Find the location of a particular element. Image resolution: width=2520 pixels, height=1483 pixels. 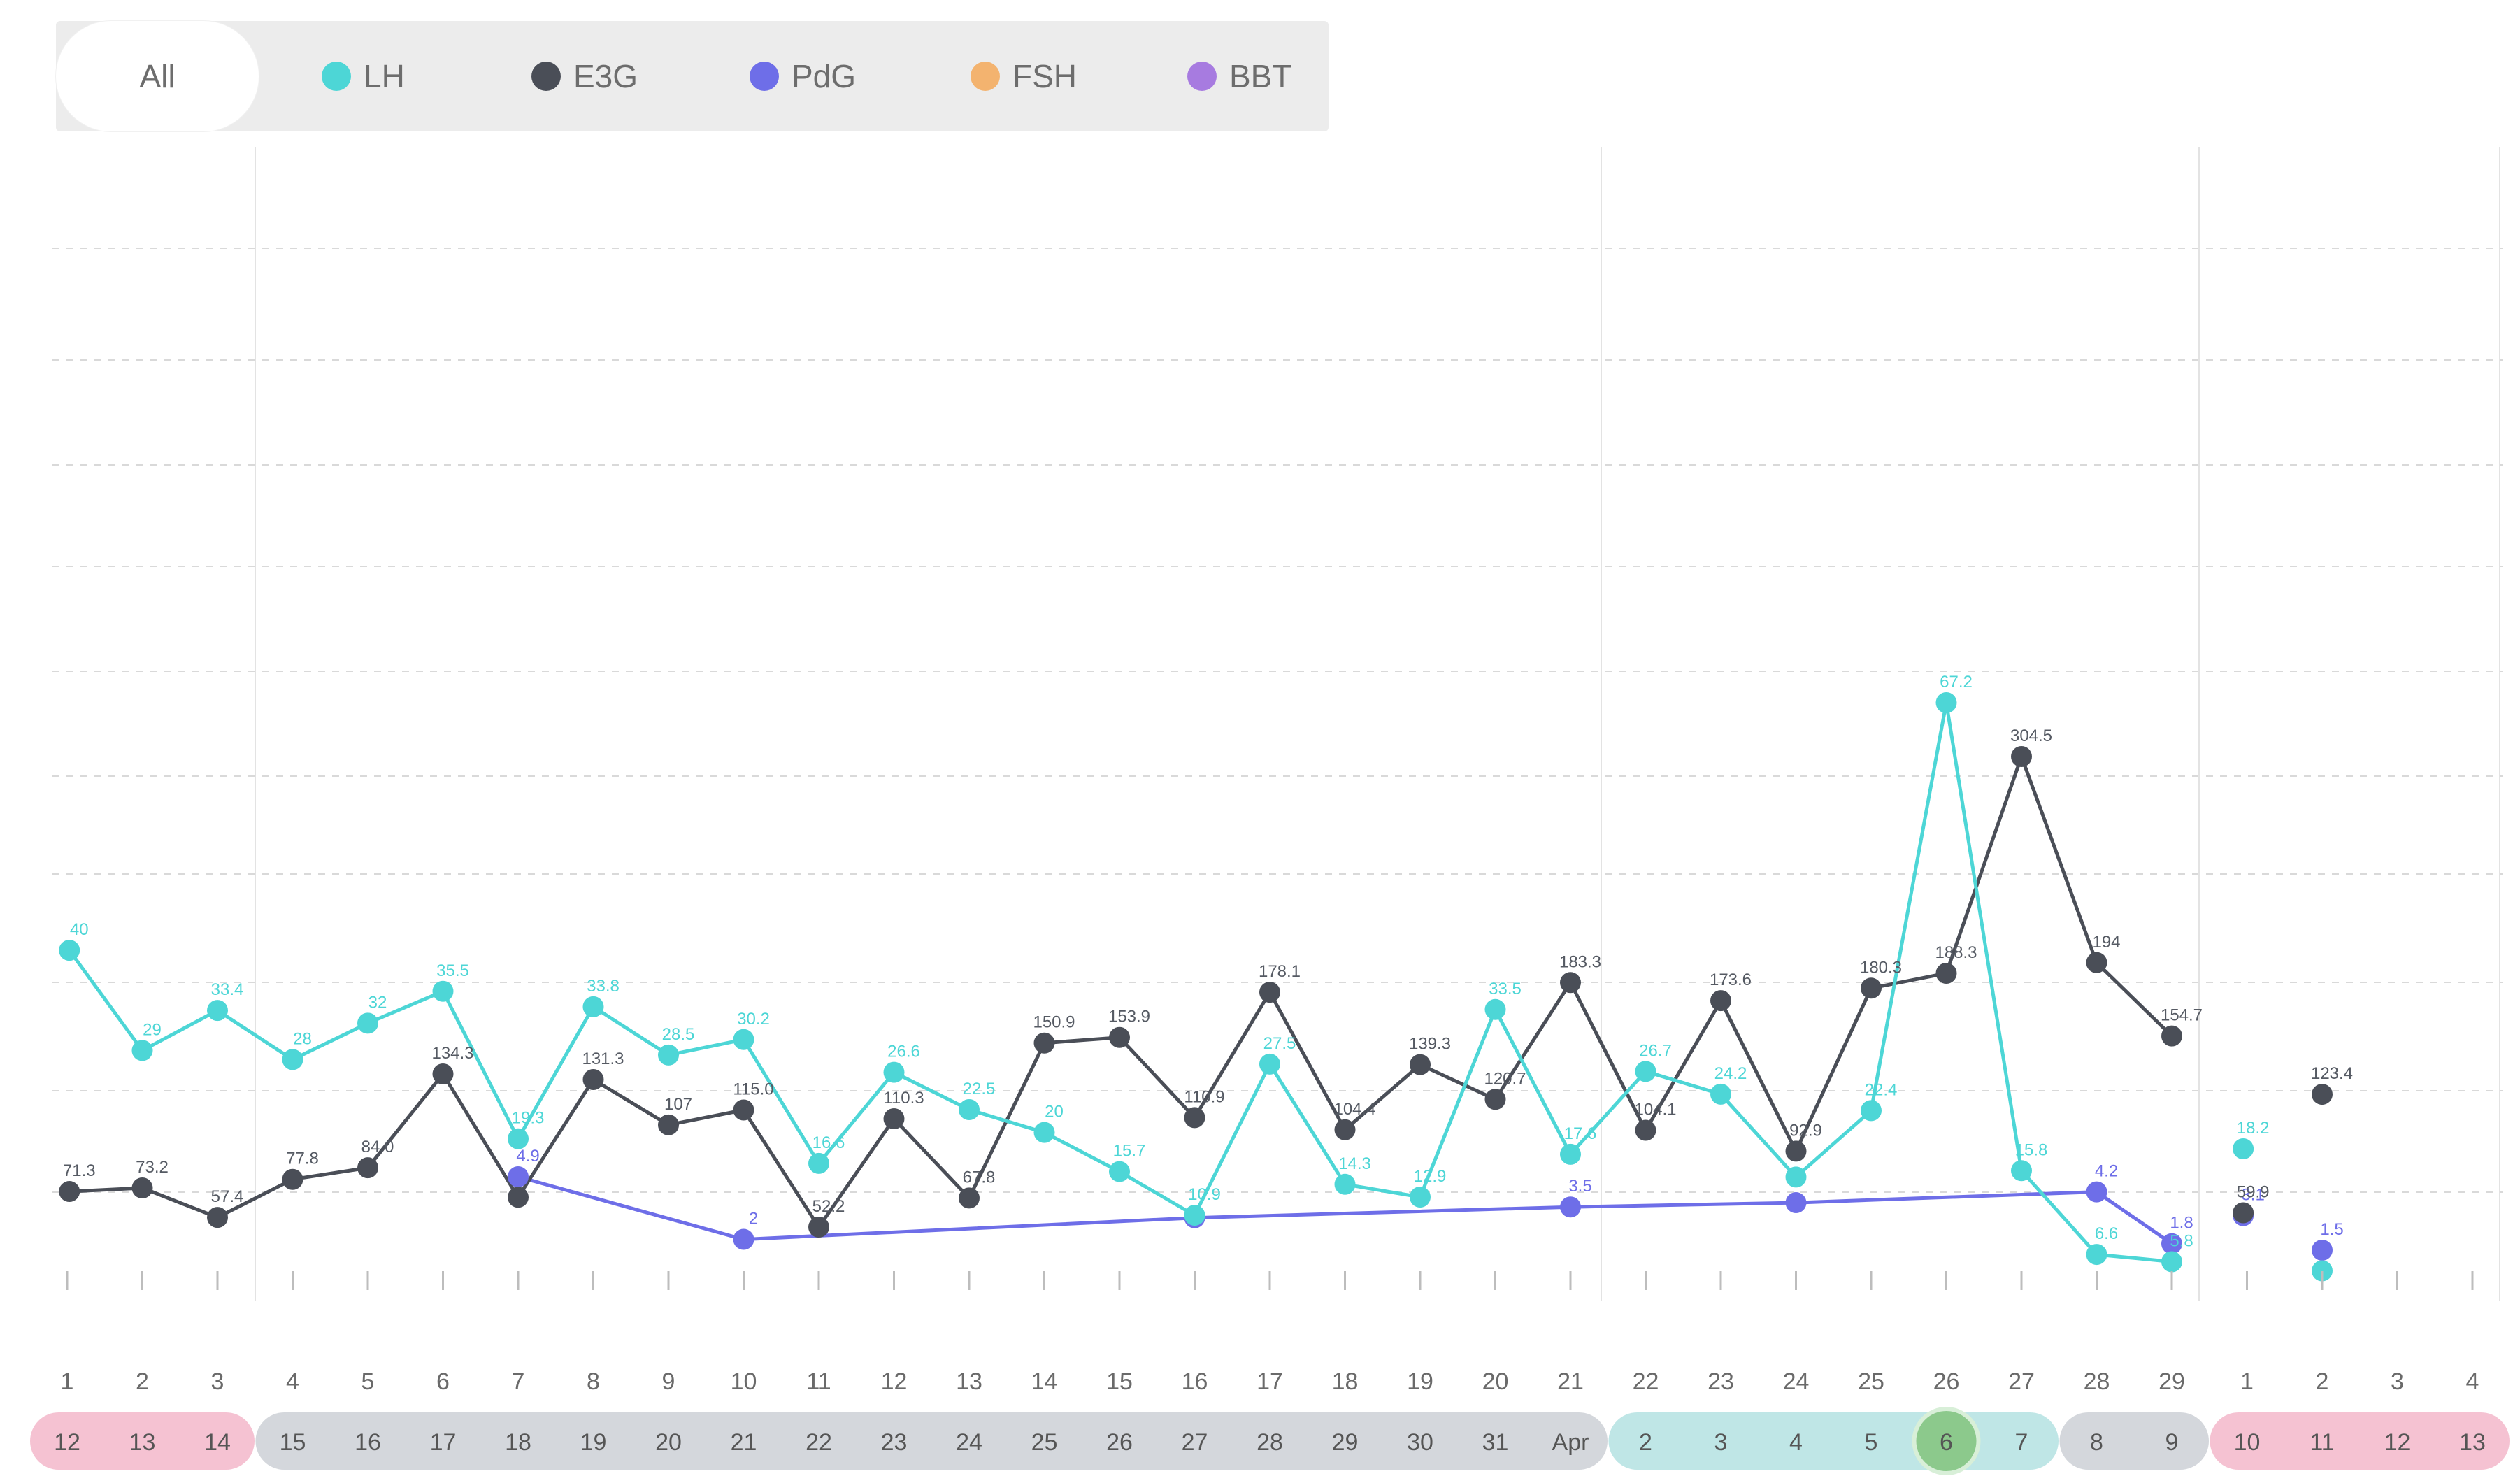

date-band-label: 11 is located at coordinates (2322, 1442).